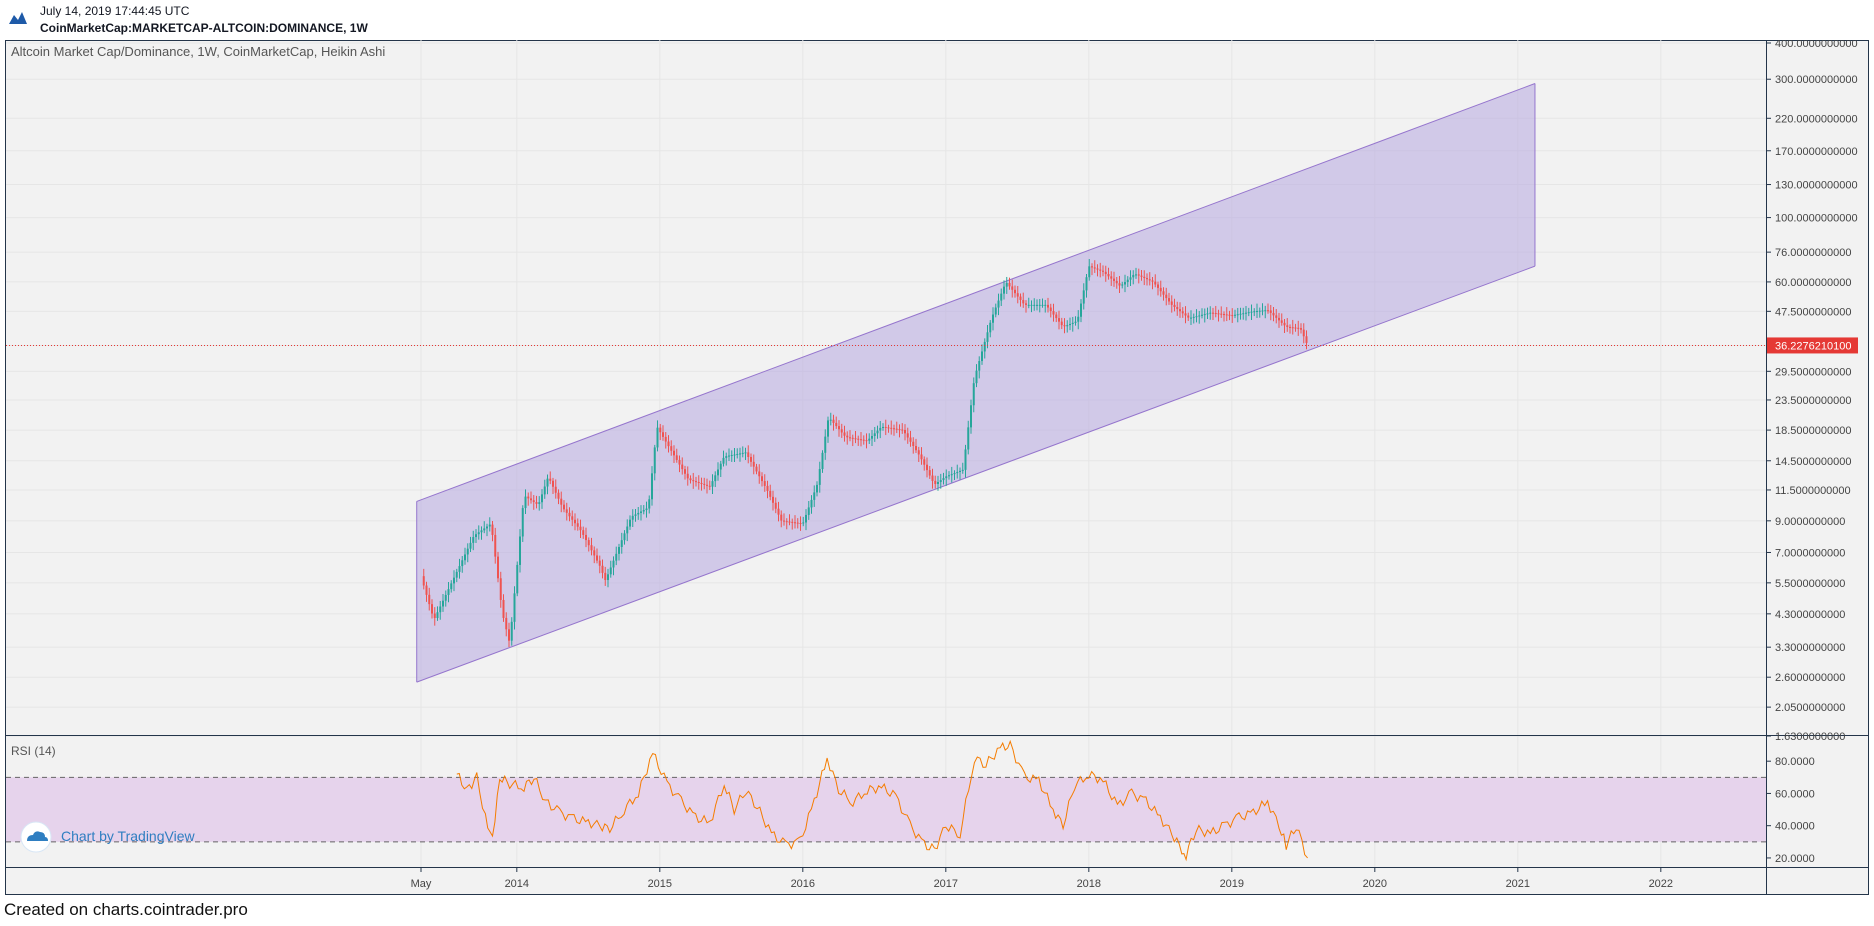 The image size is (1874, 926). Describe the element at coordinates (1790, 810) in the screenshot. I see `rsi-axis: 80.0000 60.0000 40.0000 20.0000` at that location.